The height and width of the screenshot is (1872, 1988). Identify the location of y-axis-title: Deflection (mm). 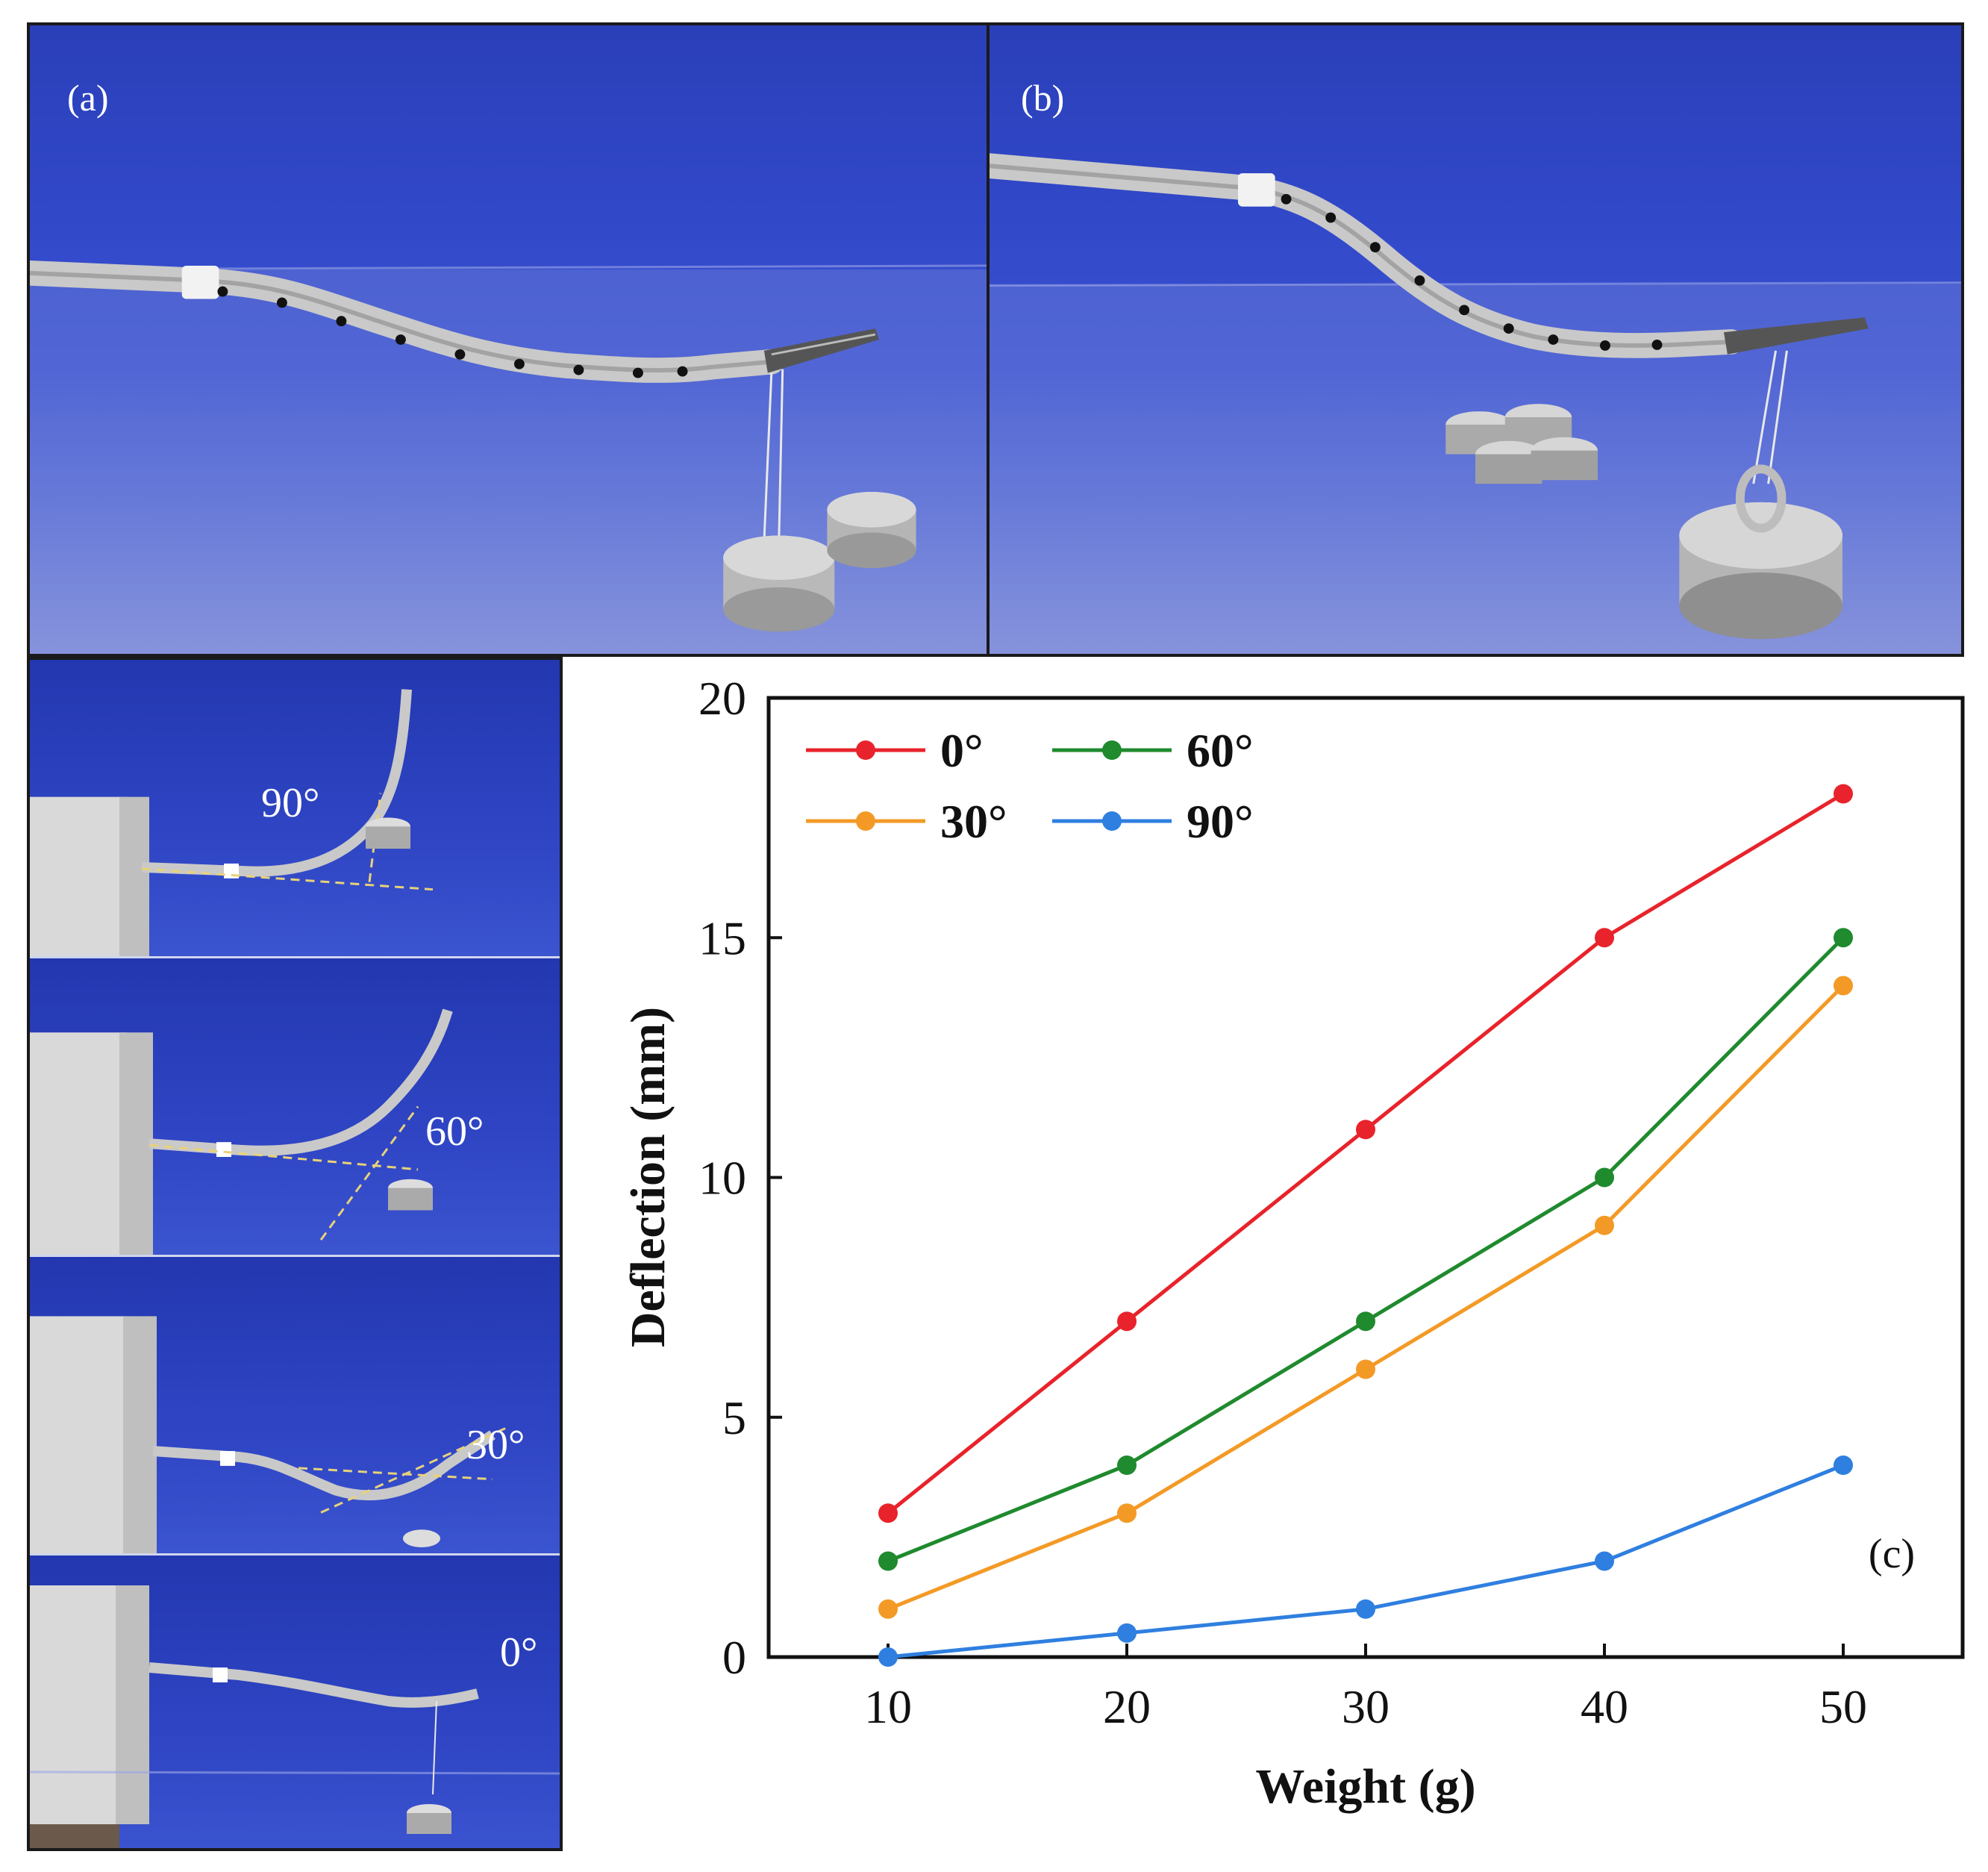
(648, 1177).